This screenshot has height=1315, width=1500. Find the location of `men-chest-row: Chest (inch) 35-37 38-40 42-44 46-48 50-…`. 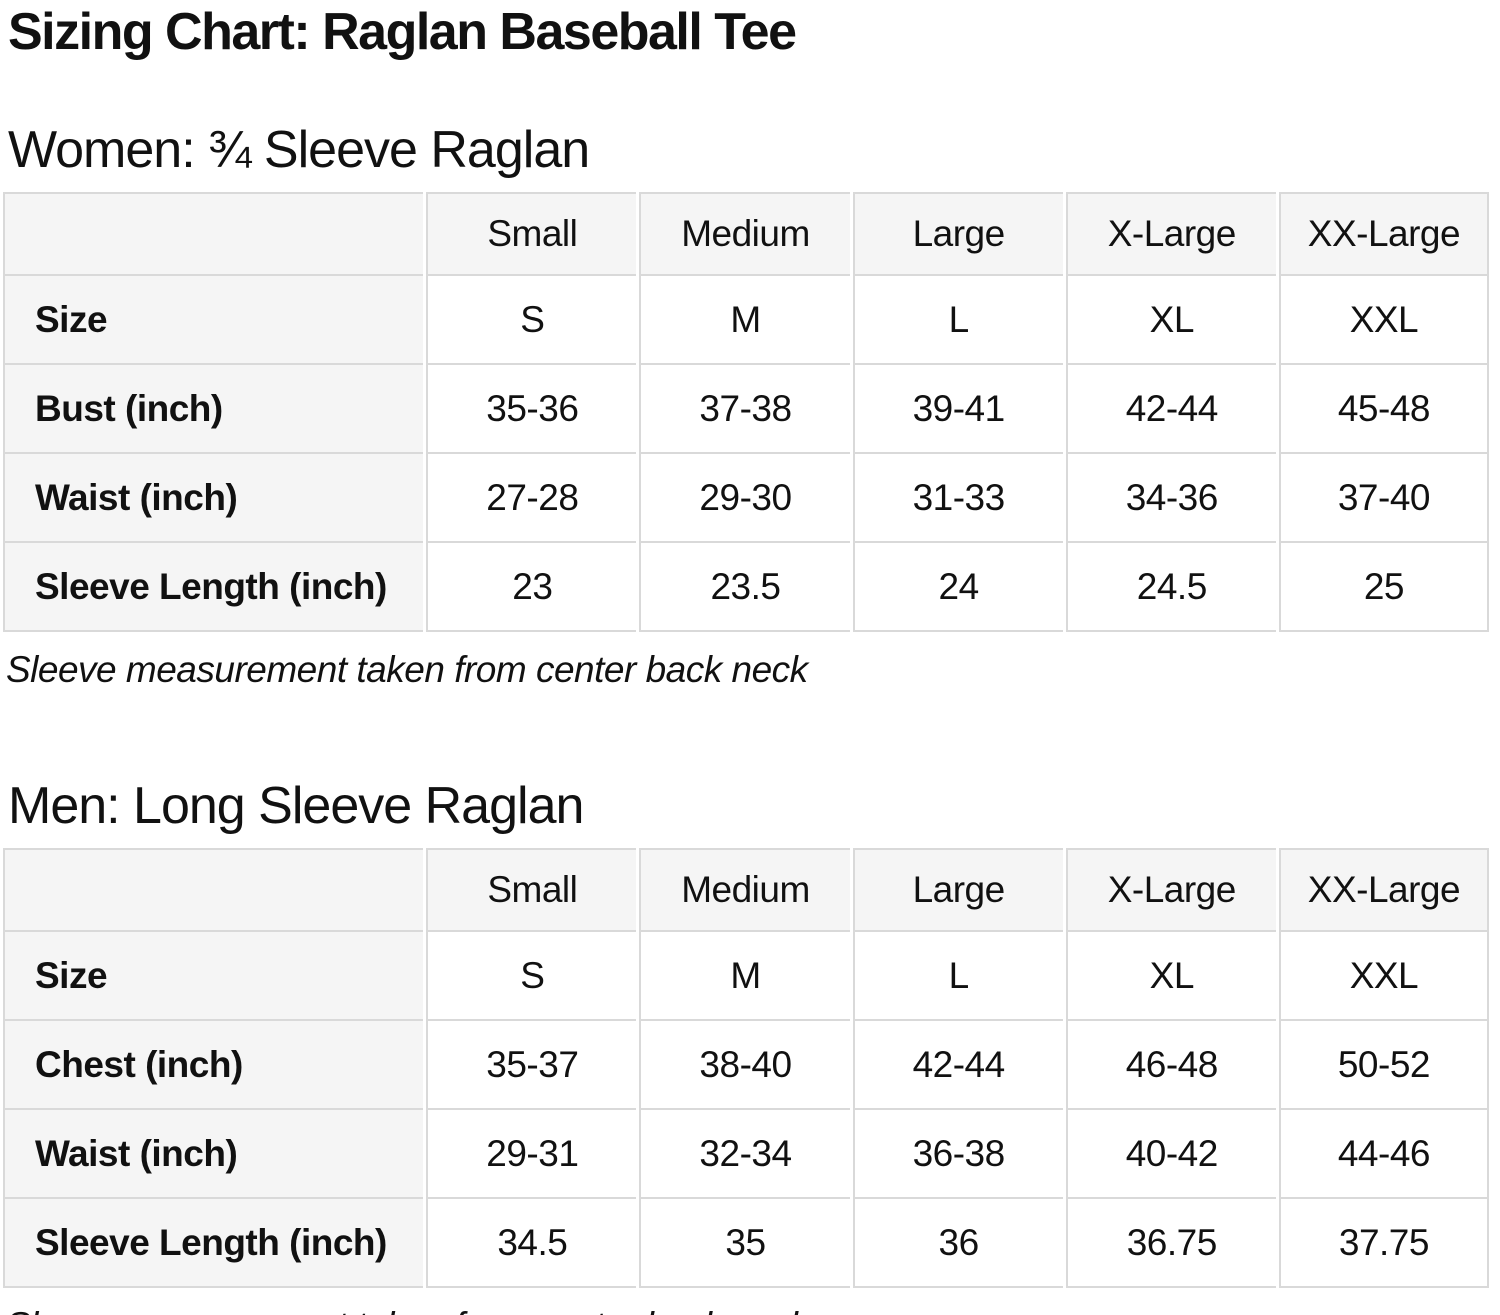

men-chest-row: Chest (inch) 35-37 38-40 42-44 46-48 50-… is located at coordinates (746, 1063).